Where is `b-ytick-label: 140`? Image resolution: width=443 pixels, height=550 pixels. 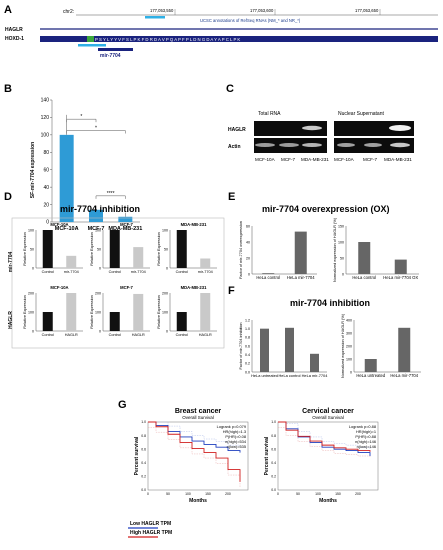 b-ytick-label: 140 is located at coordinates (45, 101).